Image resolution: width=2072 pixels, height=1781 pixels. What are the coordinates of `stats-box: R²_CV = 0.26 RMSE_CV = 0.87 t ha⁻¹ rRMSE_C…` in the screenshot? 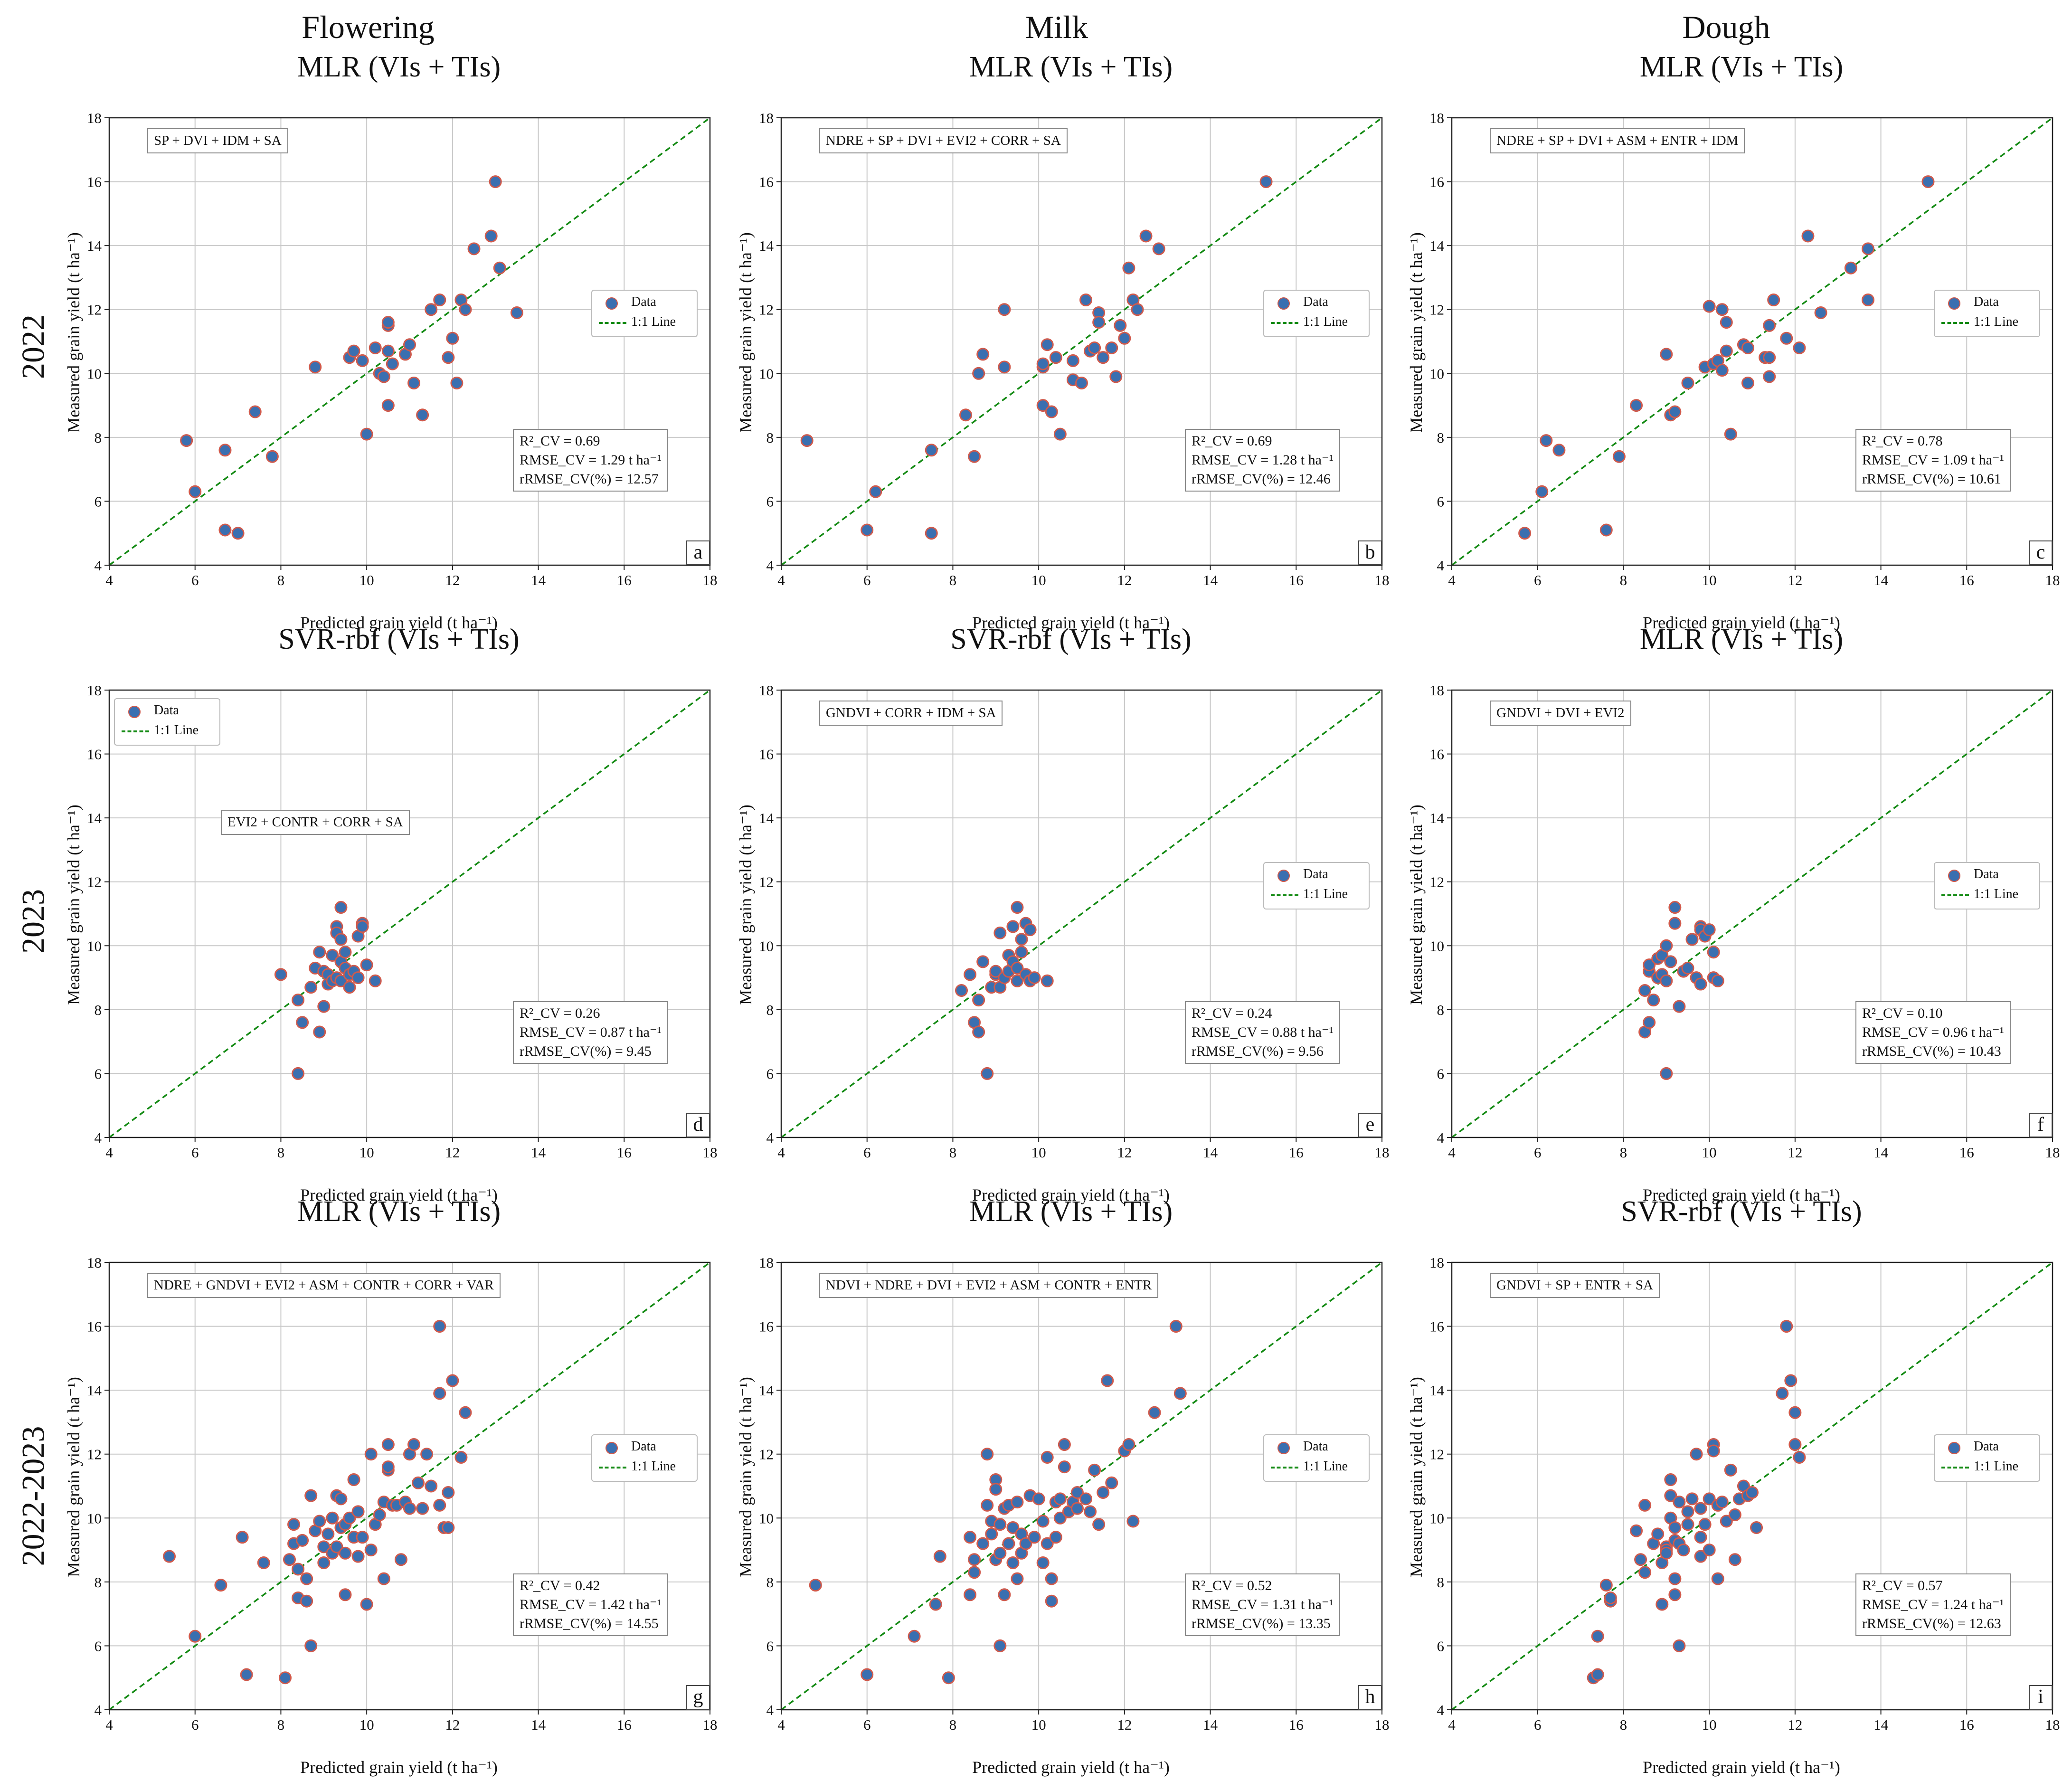 It's located at (590, 1032).